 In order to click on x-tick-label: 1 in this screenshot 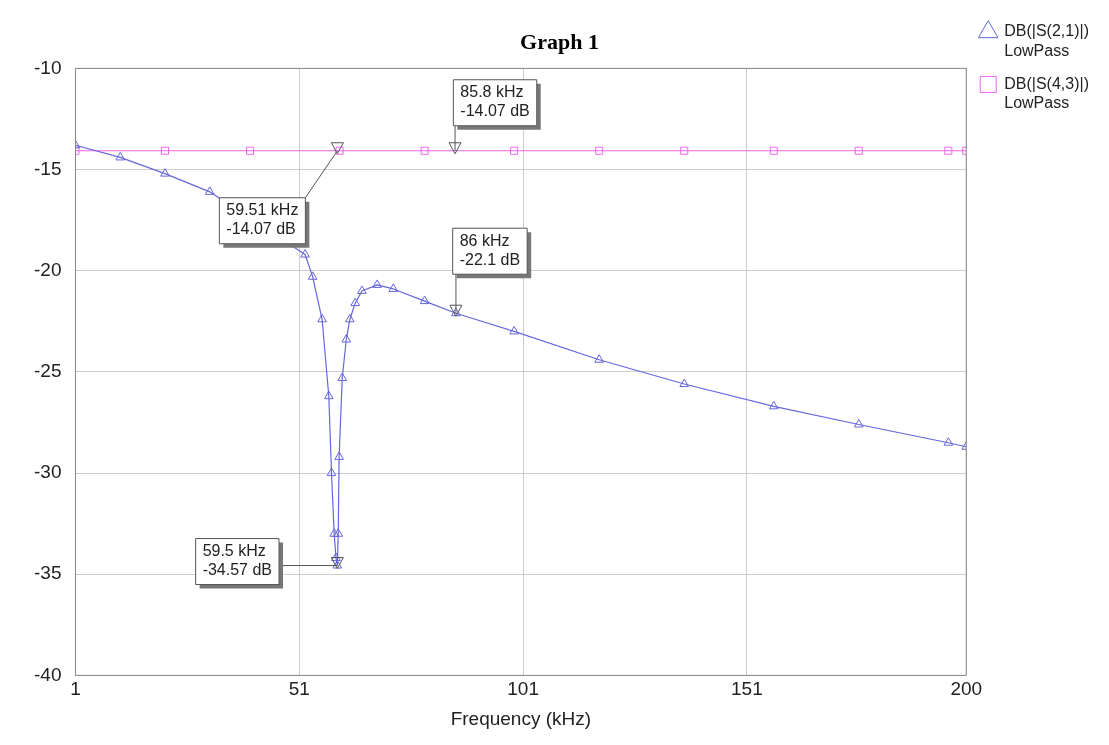, I will do `click(75, 689)`.